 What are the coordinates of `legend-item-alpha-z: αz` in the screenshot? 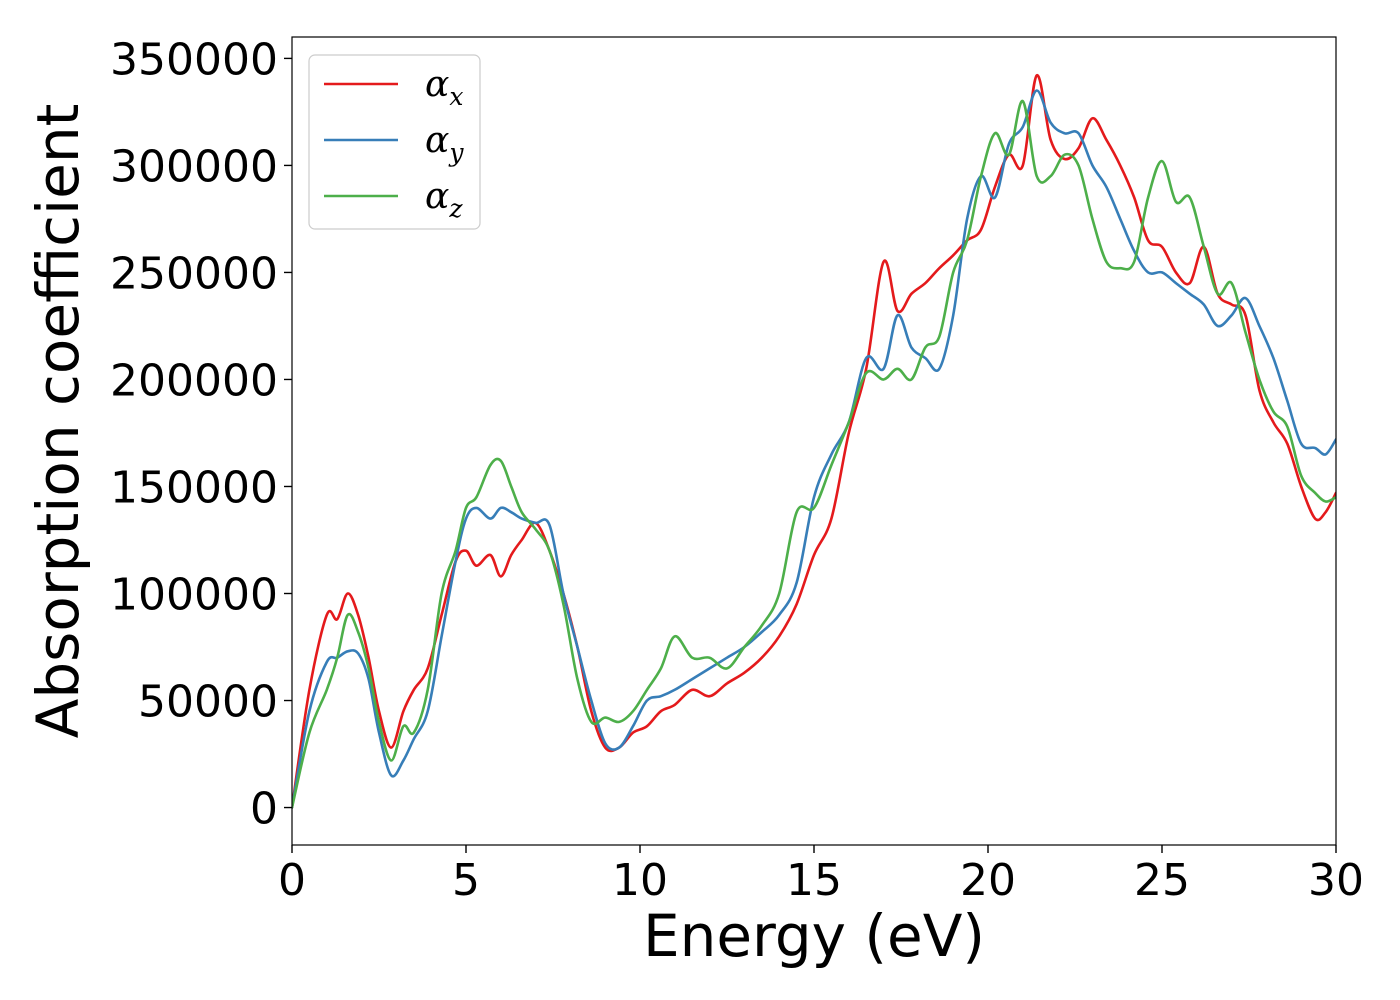 It's located at (393, 199).